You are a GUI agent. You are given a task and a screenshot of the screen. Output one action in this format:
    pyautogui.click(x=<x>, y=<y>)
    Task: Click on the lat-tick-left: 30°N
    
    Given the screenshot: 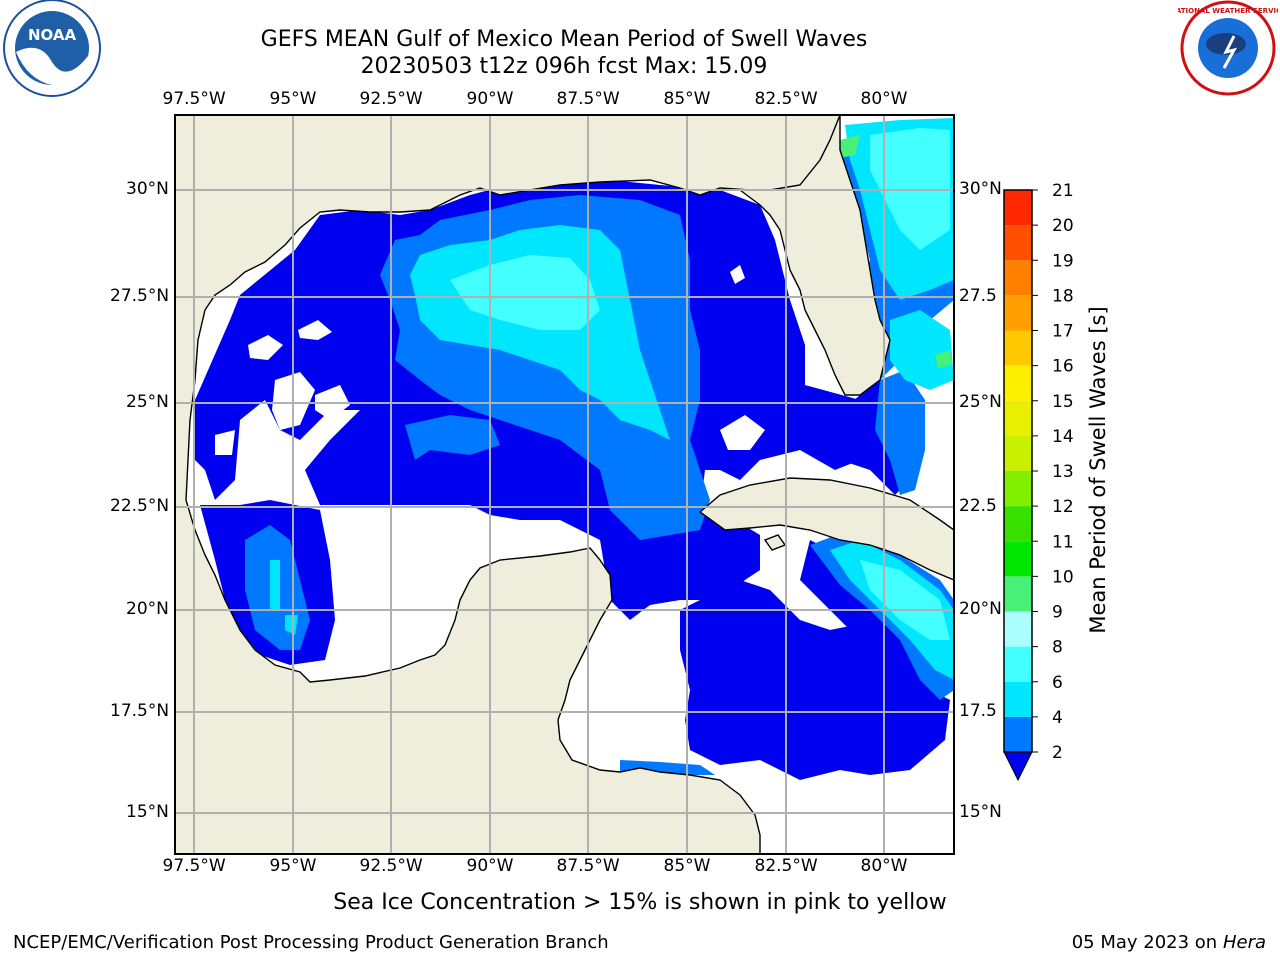 What is the action you would take?
    pyautogui.click(x=147, y=189)
    